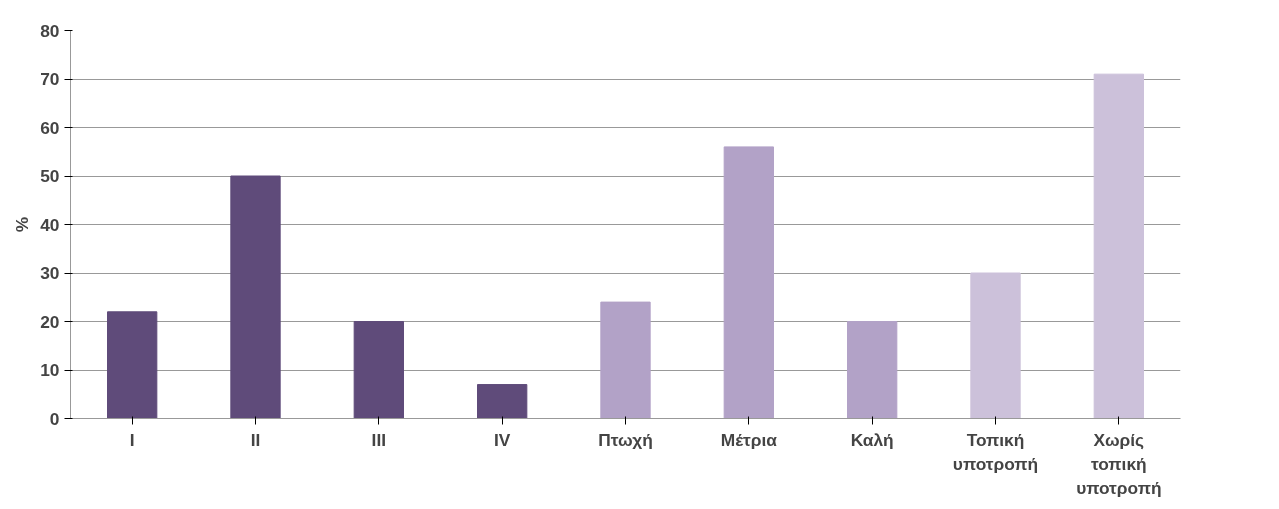 Image resolution: width=1279 pixels, height=509 pixels. Describe the element at coordinates (50, 79) in the screenshot. I see `y-tick-label: 70` at that location.